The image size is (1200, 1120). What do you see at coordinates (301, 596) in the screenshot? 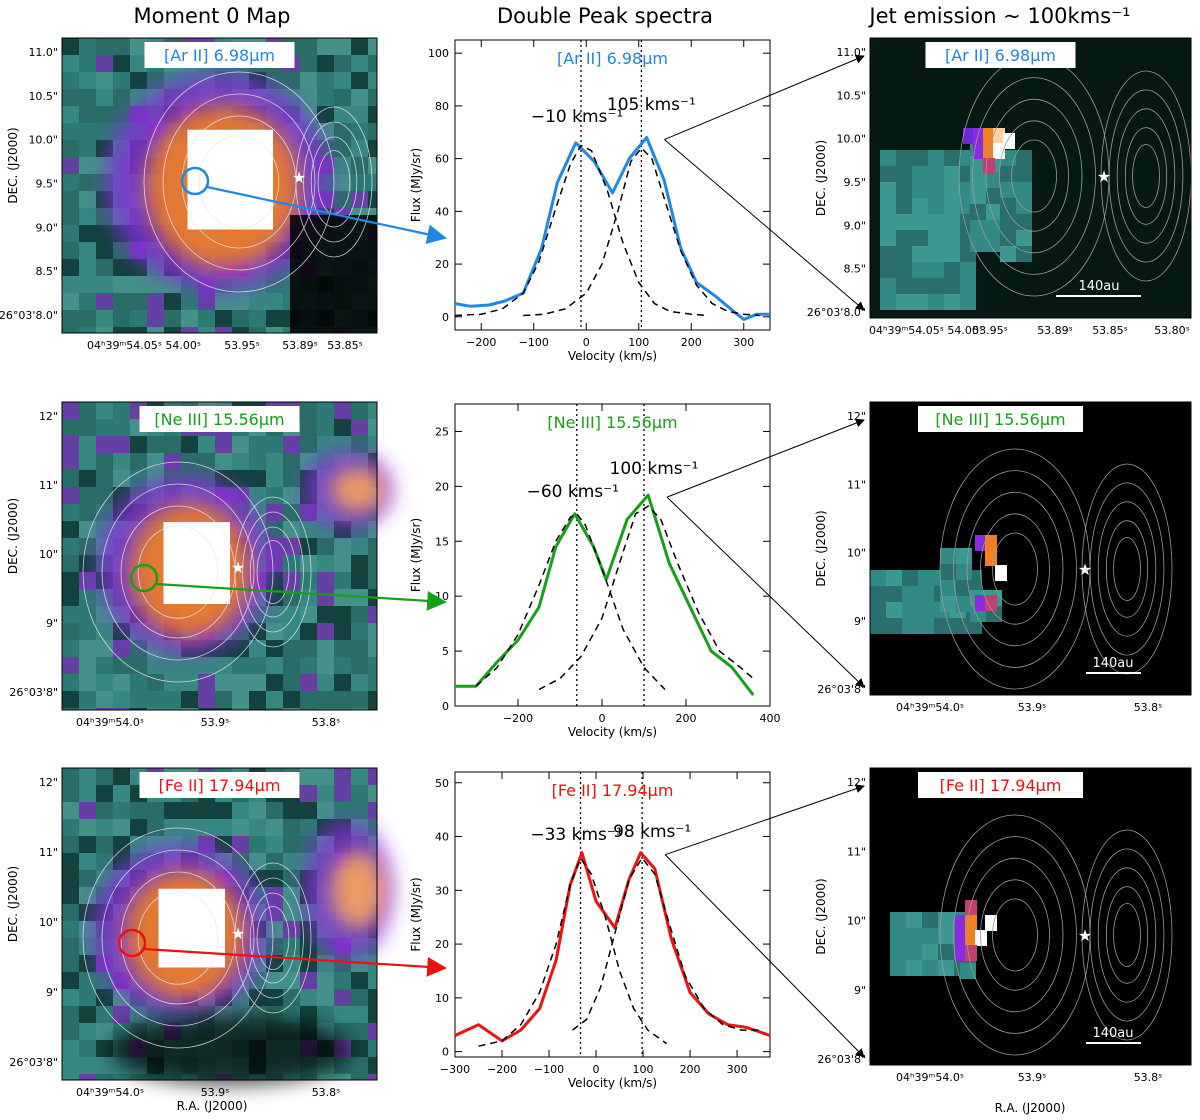
I see `map-to-spectrum-arrow` at bounding box center [301, 596].